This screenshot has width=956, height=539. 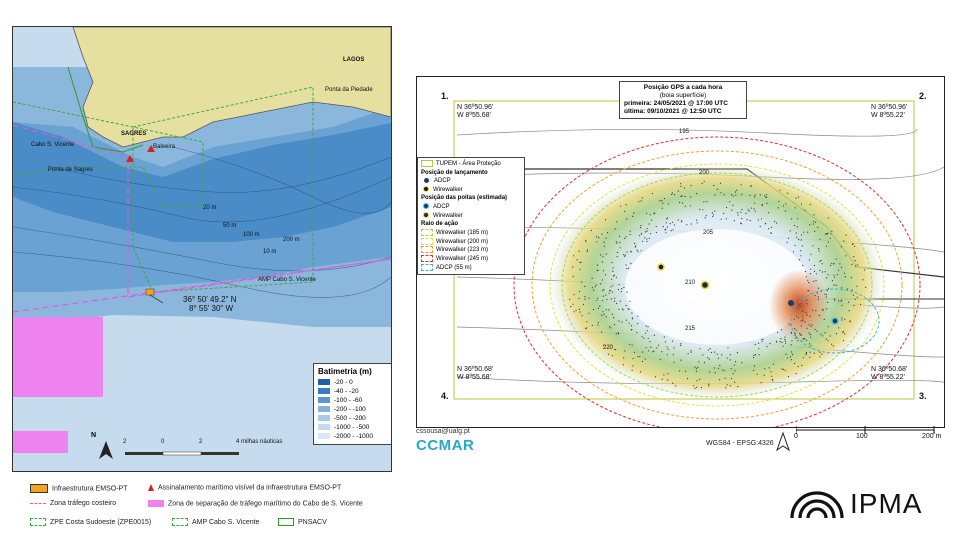 What do you see at coordinates (70, 170) in the screenshot?
I see `label-ponta-de-sagres: Ponta de Sagres` at bounding box center [70, 170].